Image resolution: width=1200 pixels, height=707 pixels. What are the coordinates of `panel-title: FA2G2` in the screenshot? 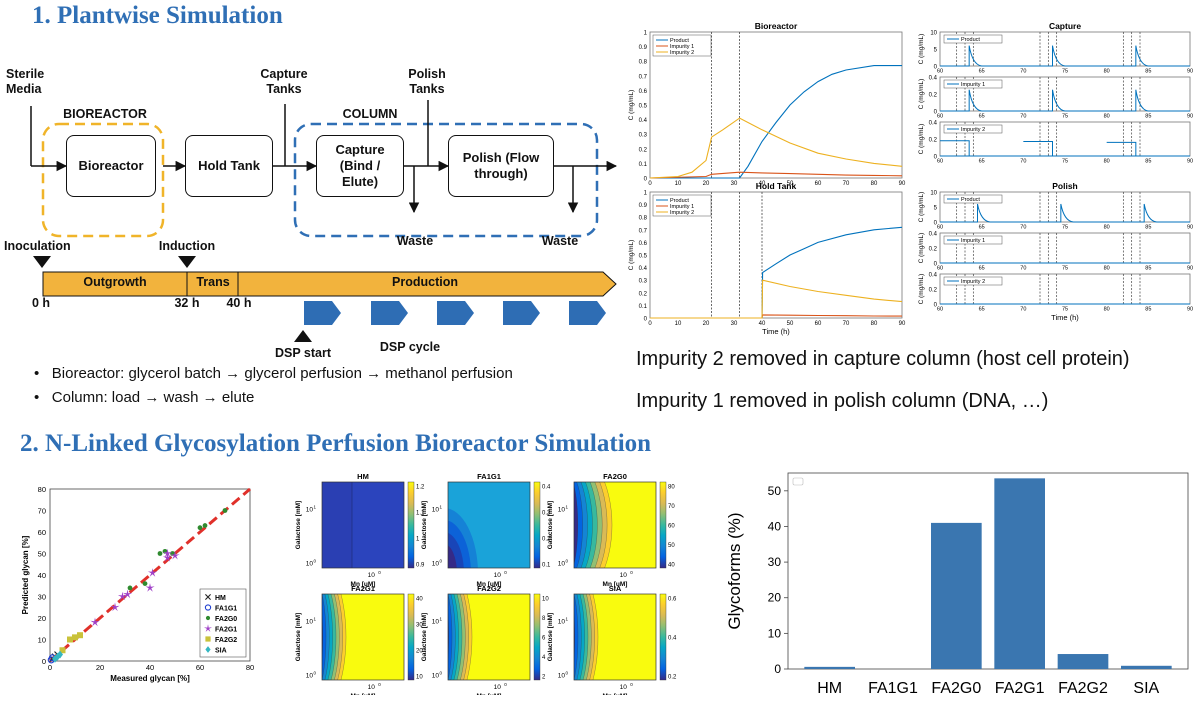 It's located at (489, 588).